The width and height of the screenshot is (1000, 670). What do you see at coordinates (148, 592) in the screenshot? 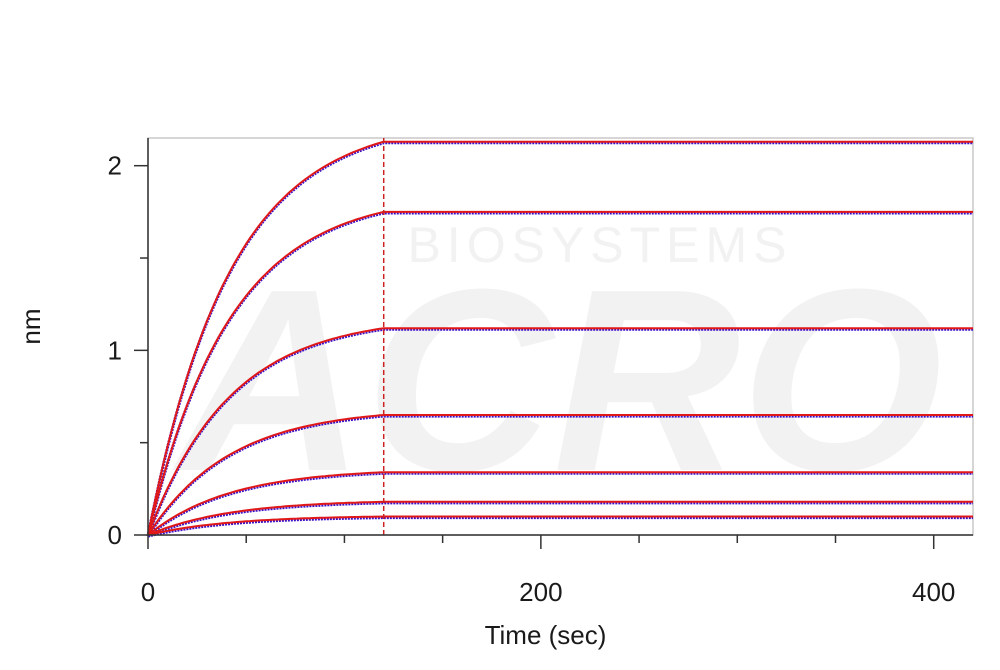
I see `x-tick-label: 0` at bounding box center [148, 592].